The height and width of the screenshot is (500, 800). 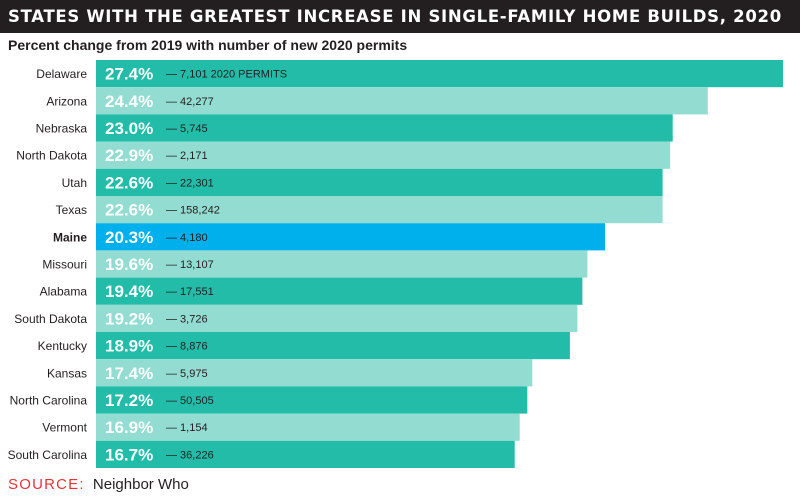 What do you see at coordinates (50, 319) in the screenshot?
I see `category-label: South Dakota` at bounding box center [50, 319].